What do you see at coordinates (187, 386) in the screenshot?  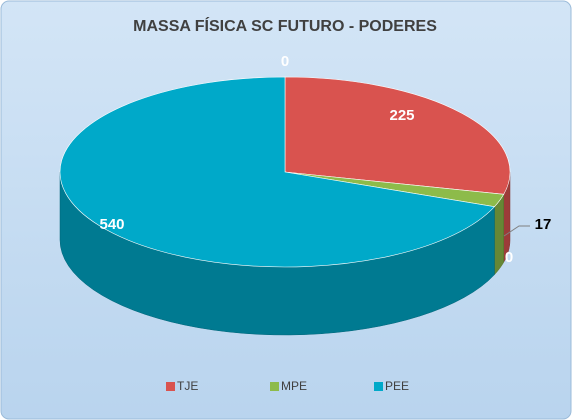 I see `legend-label: TJE` at bounding box center [187, 386].